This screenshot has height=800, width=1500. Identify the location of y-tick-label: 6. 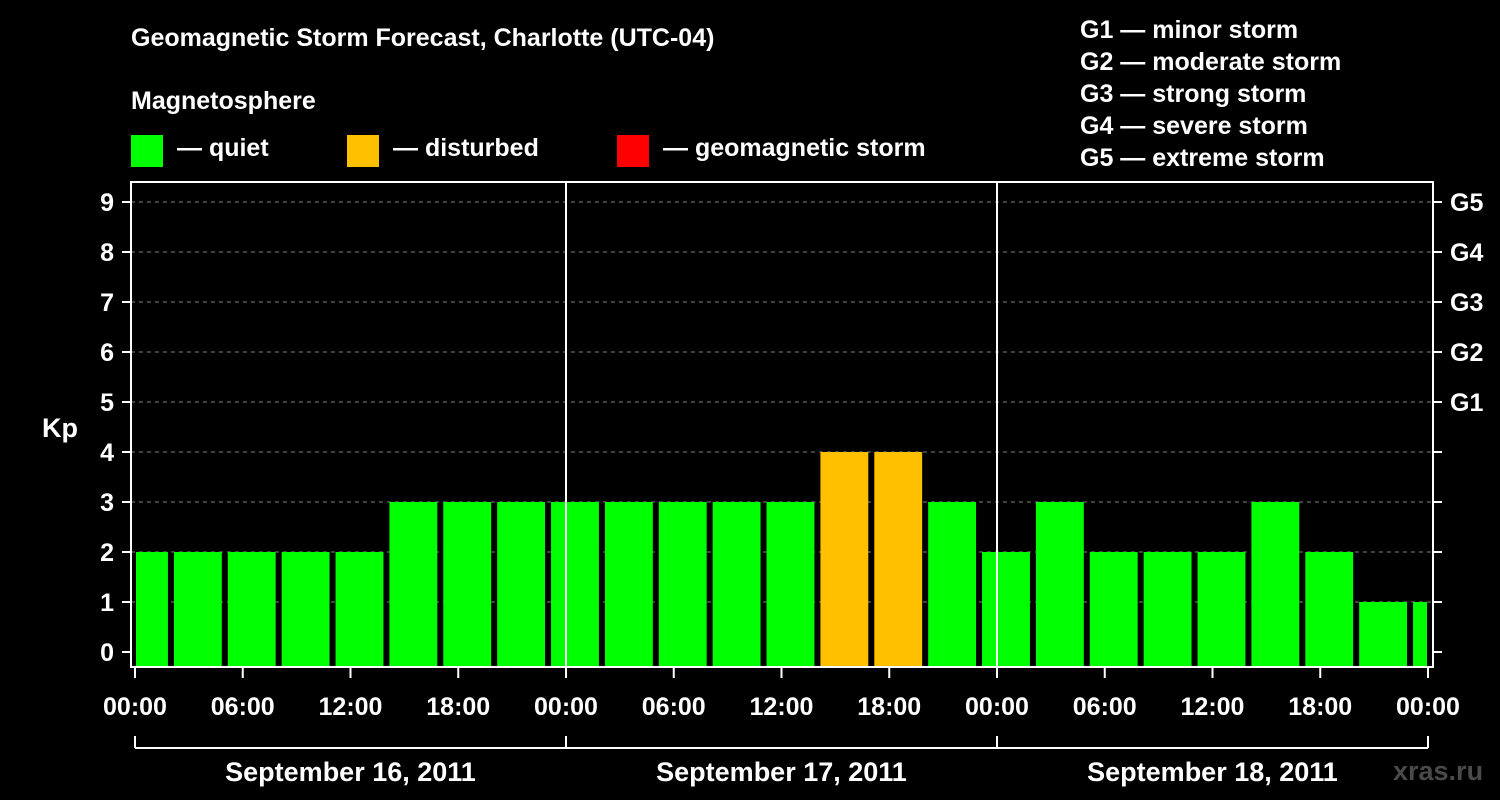
(107, 353).